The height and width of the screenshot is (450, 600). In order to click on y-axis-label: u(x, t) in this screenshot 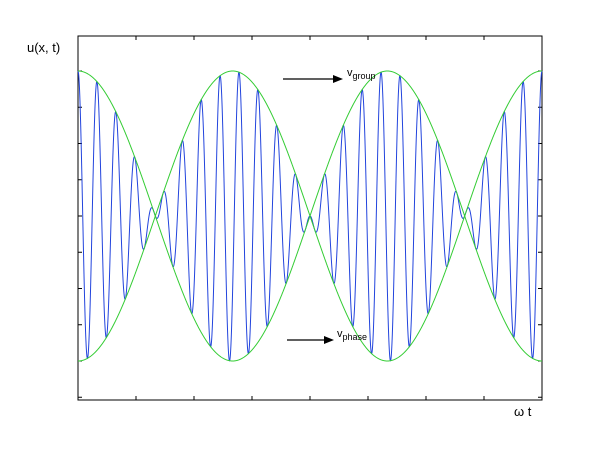, I will do `click(44, 47)`.